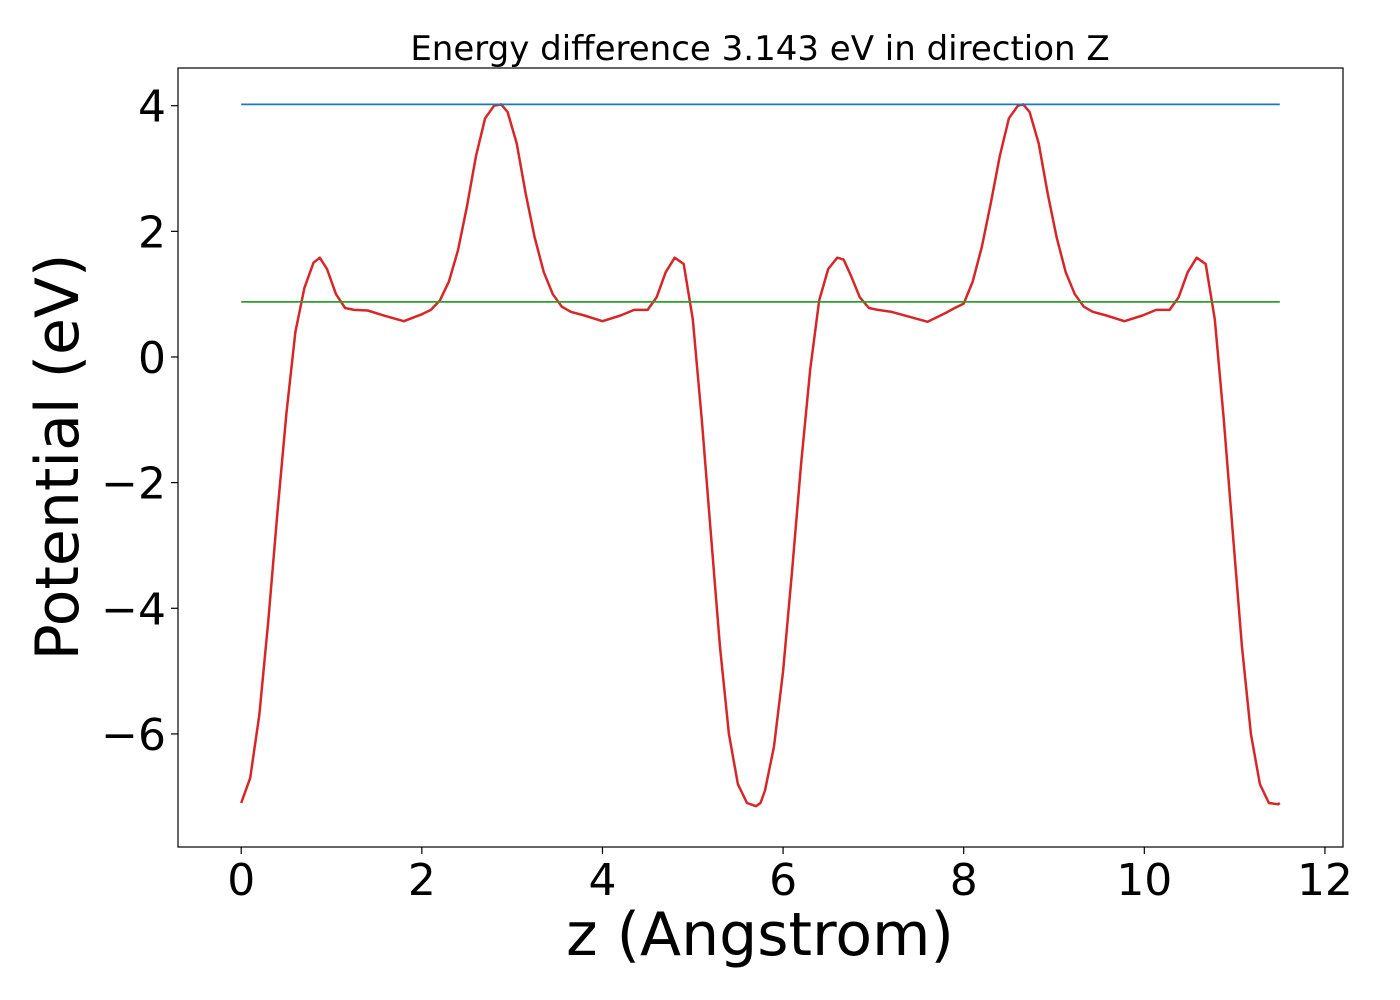 Image resolution: width=1400 pixels, height=1000 pixels. Describe the element at coordinates (133, 484) in the screenshot. I see `y-tick-label: −2` at that location.